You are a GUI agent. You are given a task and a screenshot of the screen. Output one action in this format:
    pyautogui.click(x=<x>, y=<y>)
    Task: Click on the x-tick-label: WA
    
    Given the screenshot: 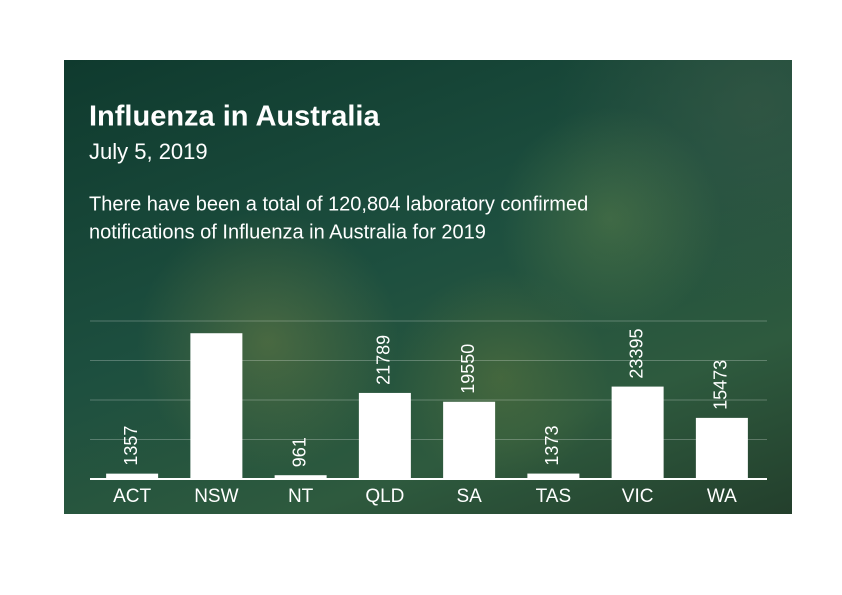 What is the action you would take?
    pyautogui.click(x=722, y=496)
    